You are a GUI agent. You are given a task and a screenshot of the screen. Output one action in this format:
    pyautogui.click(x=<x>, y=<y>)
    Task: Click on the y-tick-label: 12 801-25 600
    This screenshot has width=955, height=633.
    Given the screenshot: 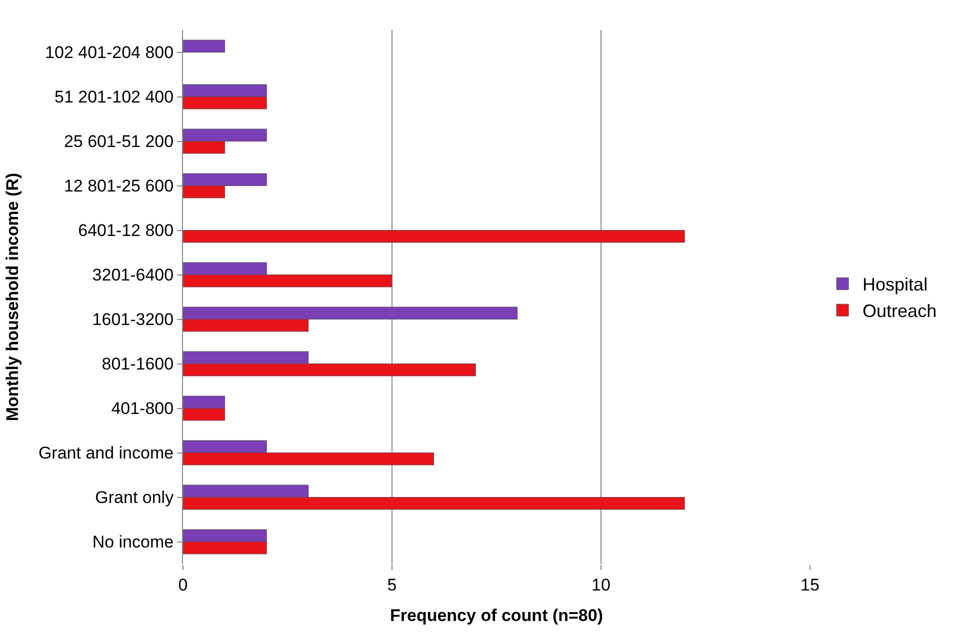 What is the action you would take?
    pyautogui.click(x=119, y=186)
    